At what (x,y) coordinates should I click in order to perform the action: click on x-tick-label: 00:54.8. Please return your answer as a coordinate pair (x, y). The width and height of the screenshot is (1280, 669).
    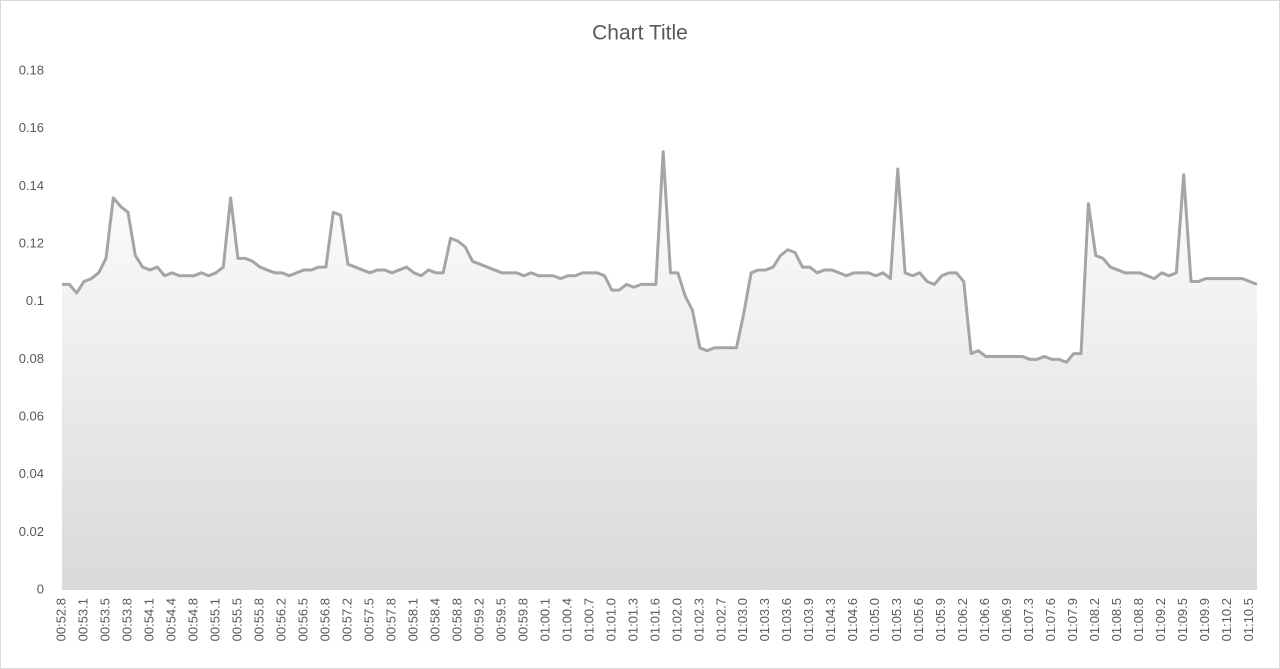
    Looking at the image, I should click on (192, 619).